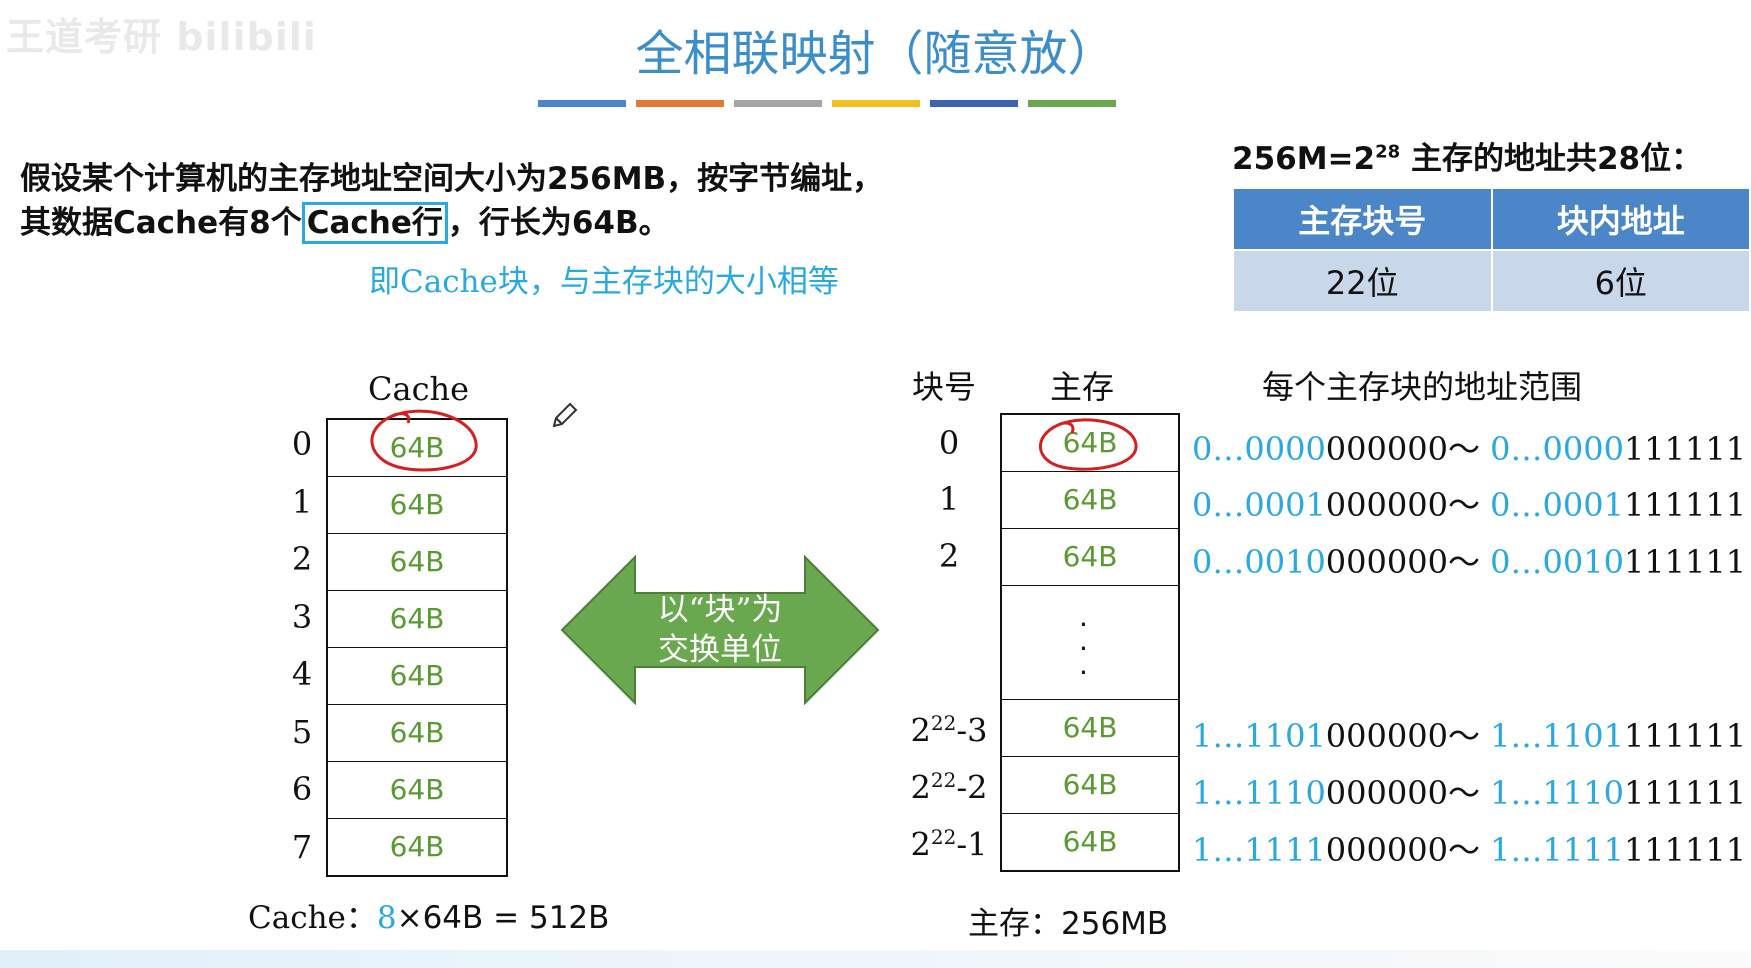 The height and width of the screenshot is (968, 1751). Describe the element at coordinates (1362, 281) in the screenshot. I see `value-block-number-bits: 22位` at that location.